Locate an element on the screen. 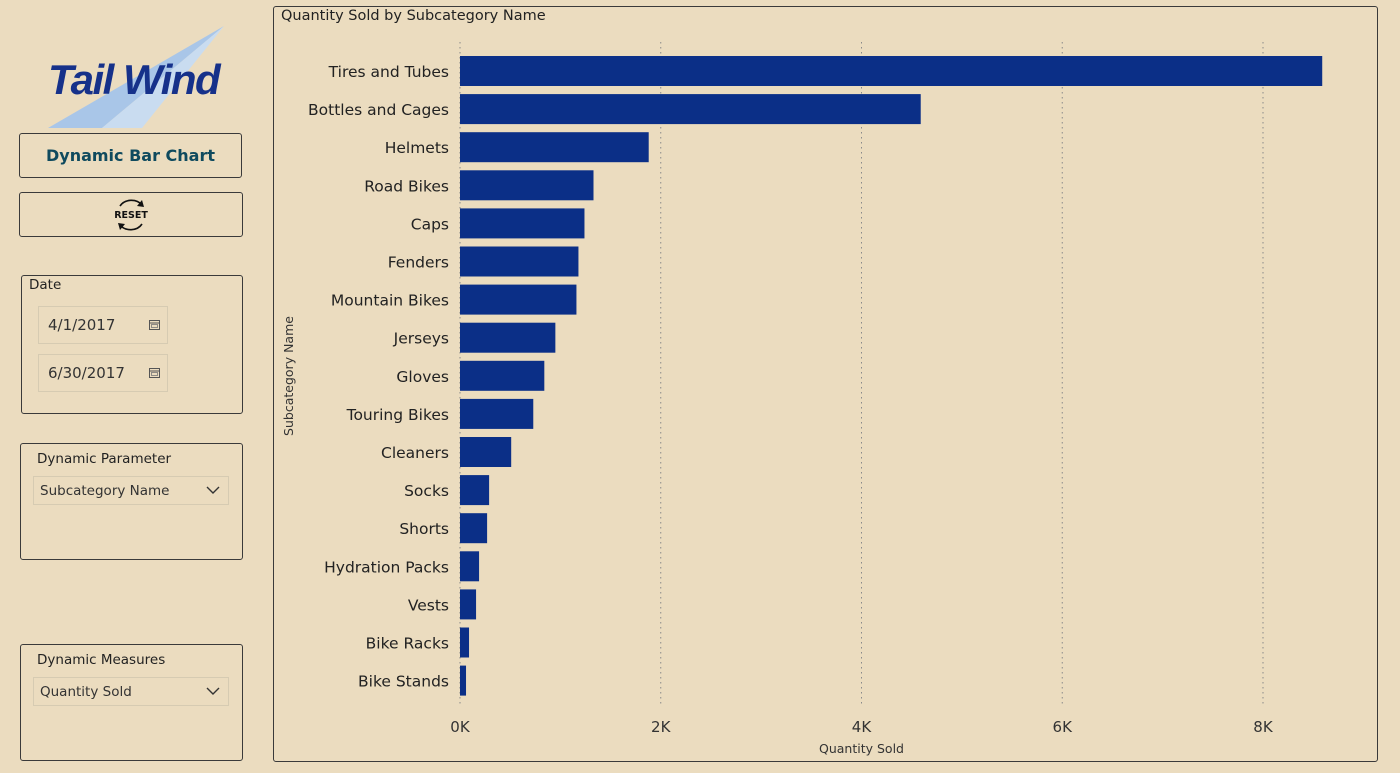 The width and height of the screenshot is (1400, 773). x-tick-label: 6K is located at coordinates (1063, 727).